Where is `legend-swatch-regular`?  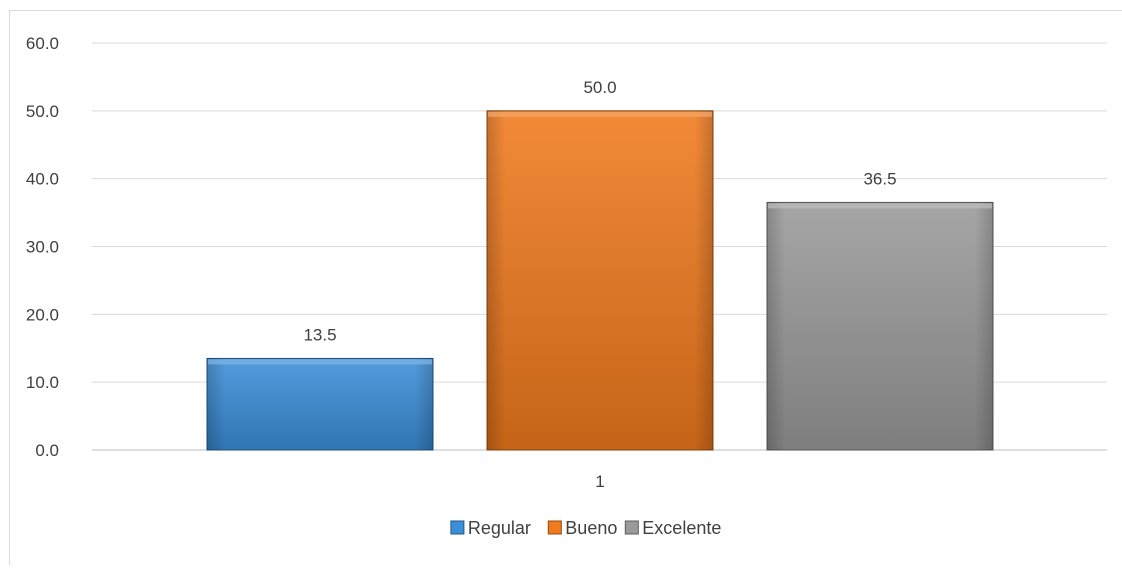 legend-swatch-regular is located at coordinates (457, 527).